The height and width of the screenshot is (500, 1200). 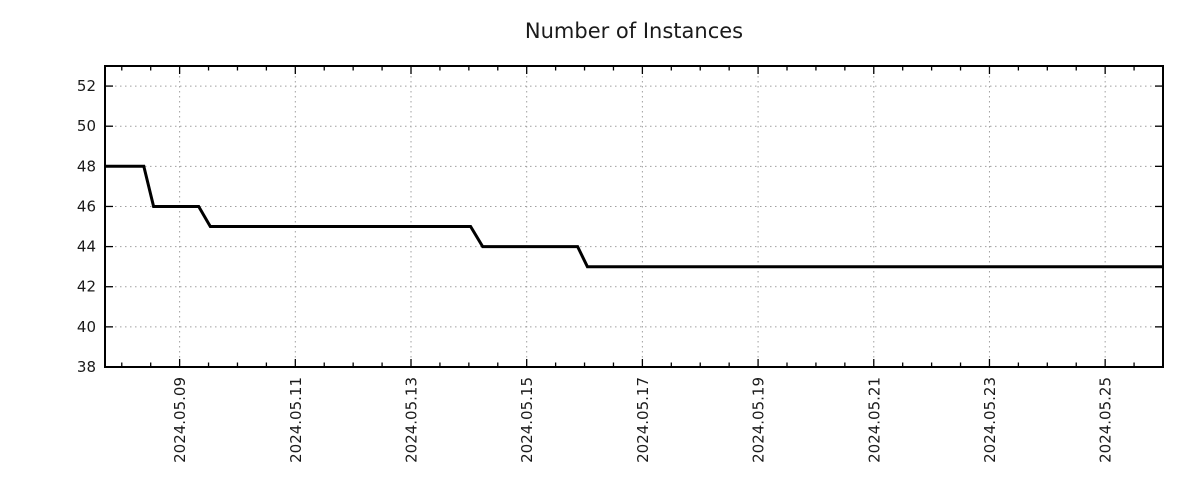 What do you see at coordinates (86, 327) in the screenshot?
I see `y-tick-label: 40` at bounding box center [86, 327].